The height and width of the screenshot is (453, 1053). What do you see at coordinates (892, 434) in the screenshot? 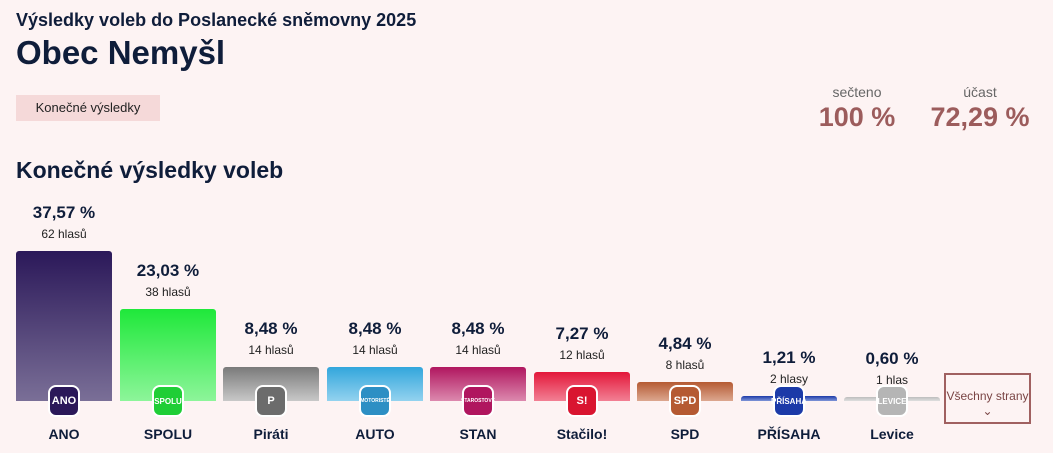
I see `party-name-label: Levice` at bounding box center [892, 434].